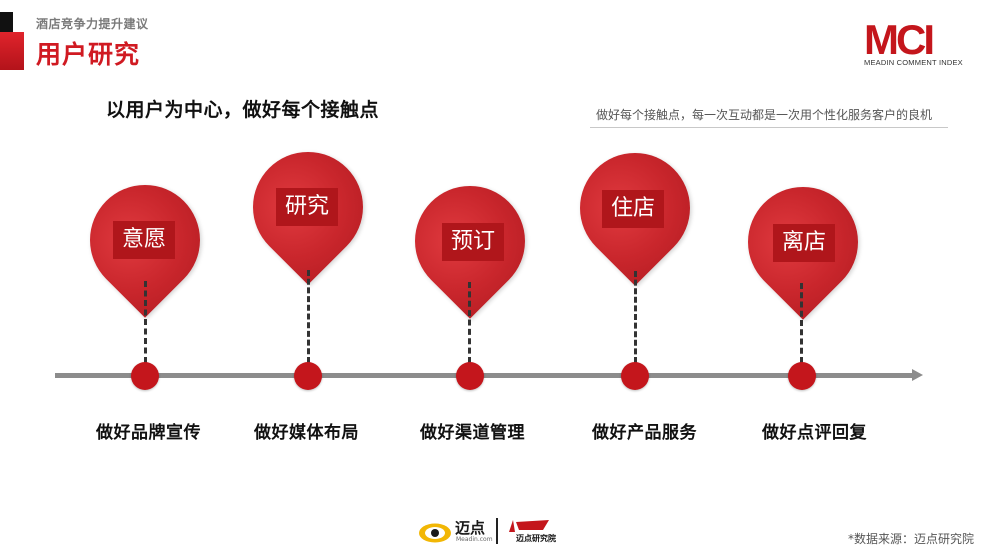  Describe the element at coordinates (470, 528) in the screenshot. I see `meadin-logo-text: 迈点` at that location.